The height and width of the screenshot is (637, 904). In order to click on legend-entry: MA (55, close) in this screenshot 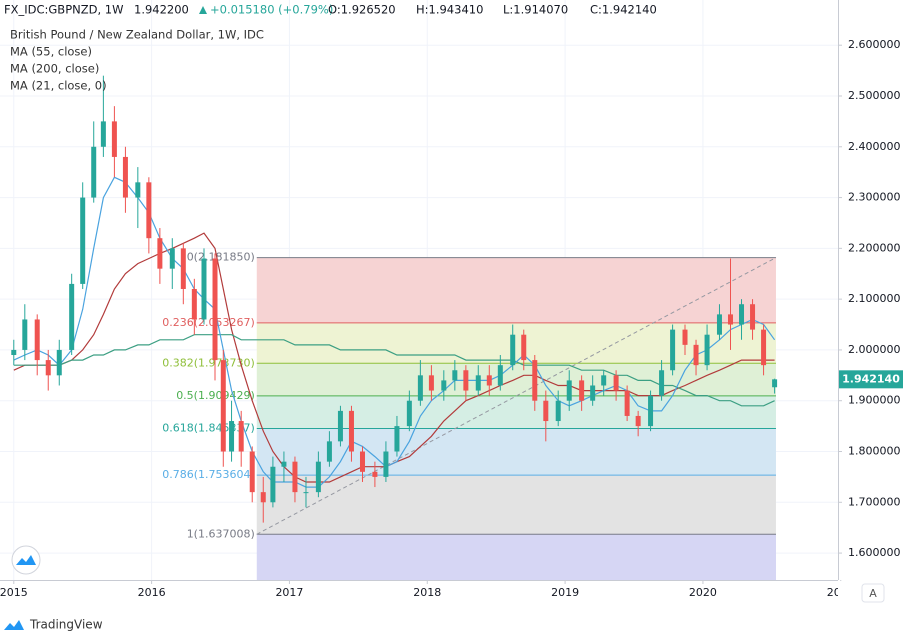, I will do `click(51, 52)`.